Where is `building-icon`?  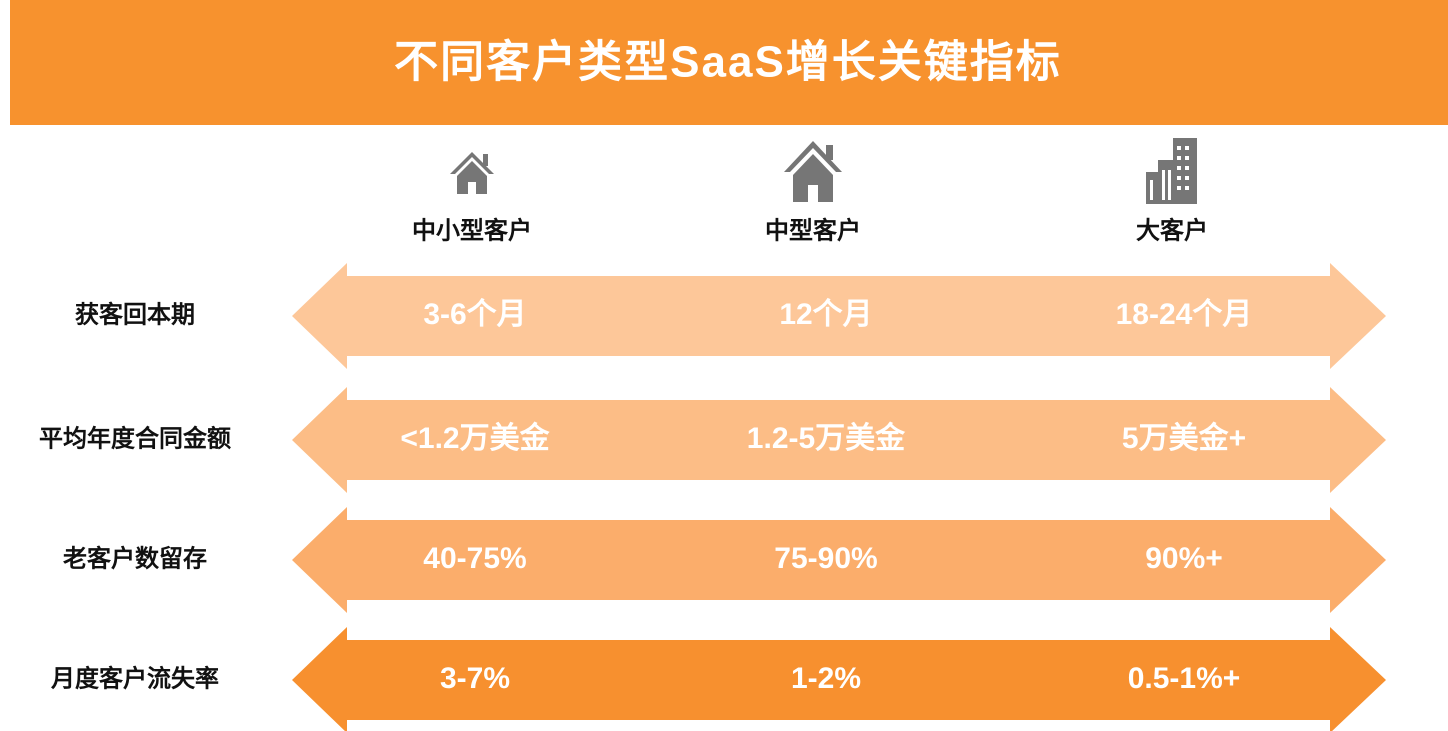
building-icon is located at coordinates (1171, 171).